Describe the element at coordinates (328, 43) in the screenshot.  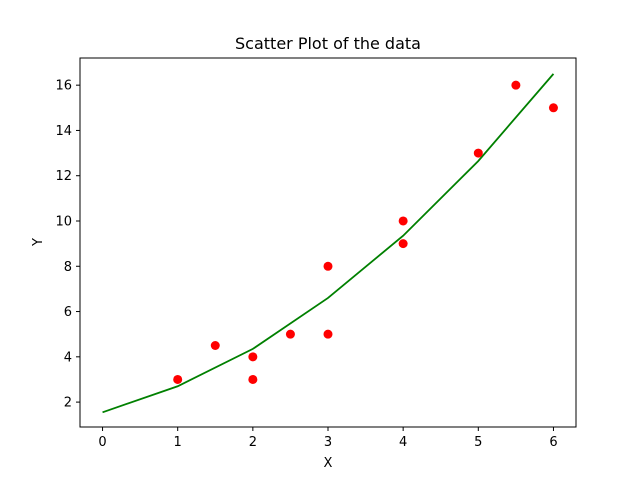
I see `chart-title: Scatter Plot of the data` at that location.